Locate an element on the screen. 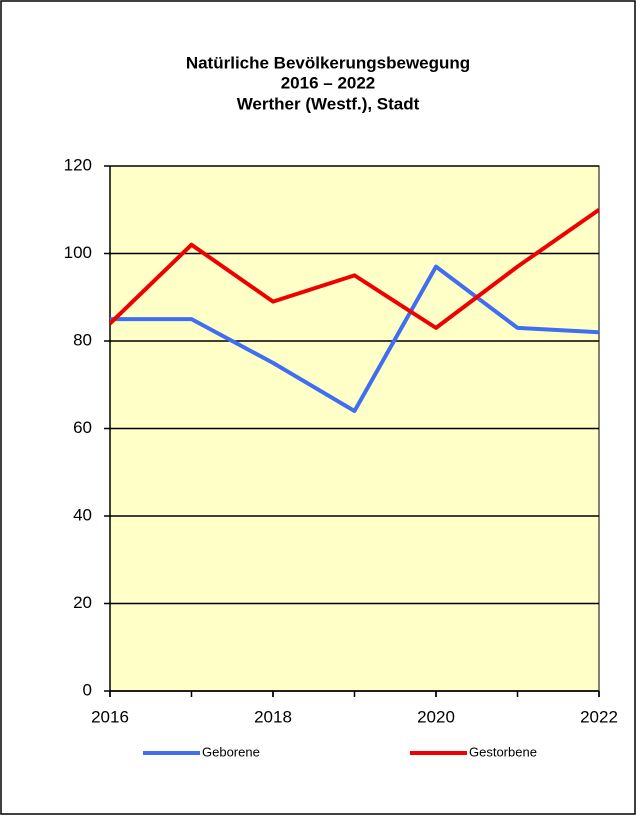  legend-label: Gestorbene is located at coordinates (503, 751).